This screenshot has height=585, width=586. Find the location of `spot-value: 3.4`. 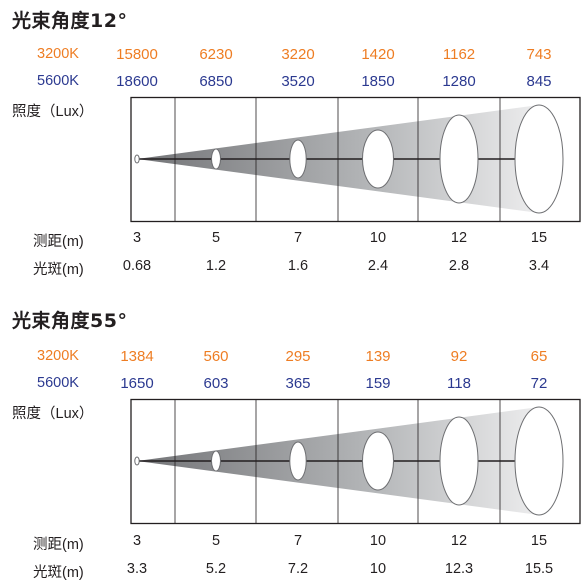

spot-value: 3.4 is located at coordinates (539, 266).